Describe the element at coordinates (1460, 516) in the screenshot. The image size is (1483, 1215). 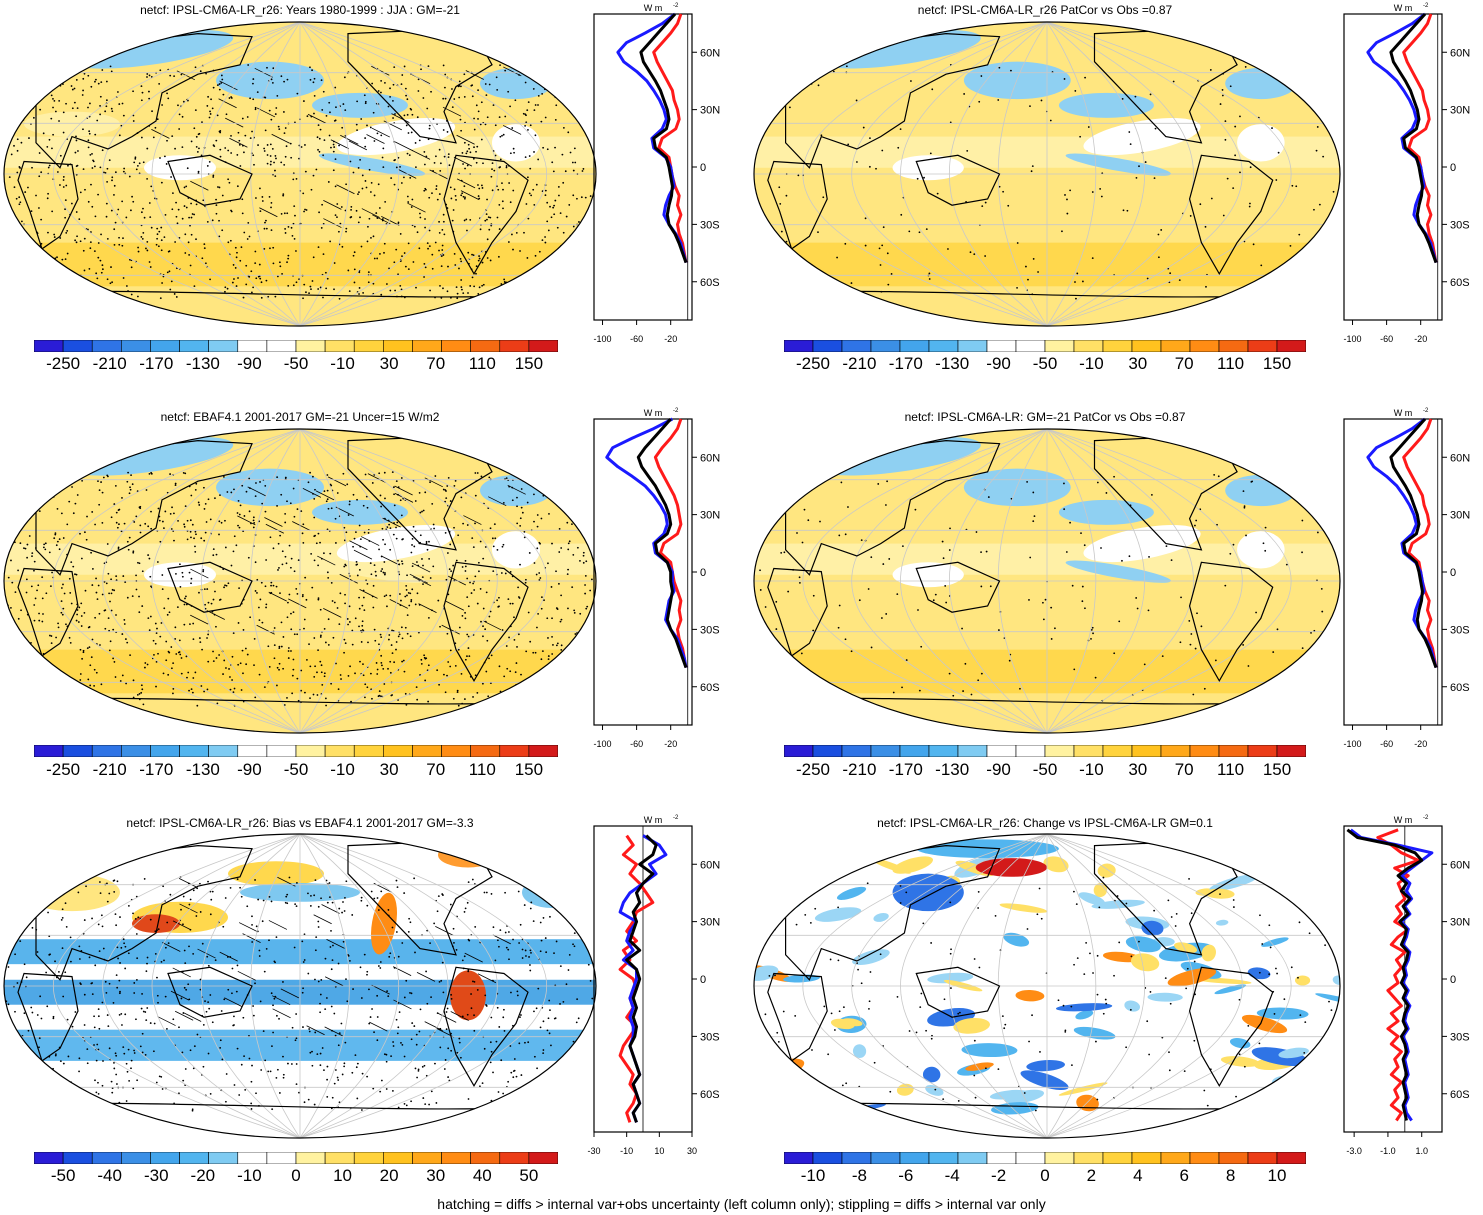
I see `y-tick-label: 30N` at that location.